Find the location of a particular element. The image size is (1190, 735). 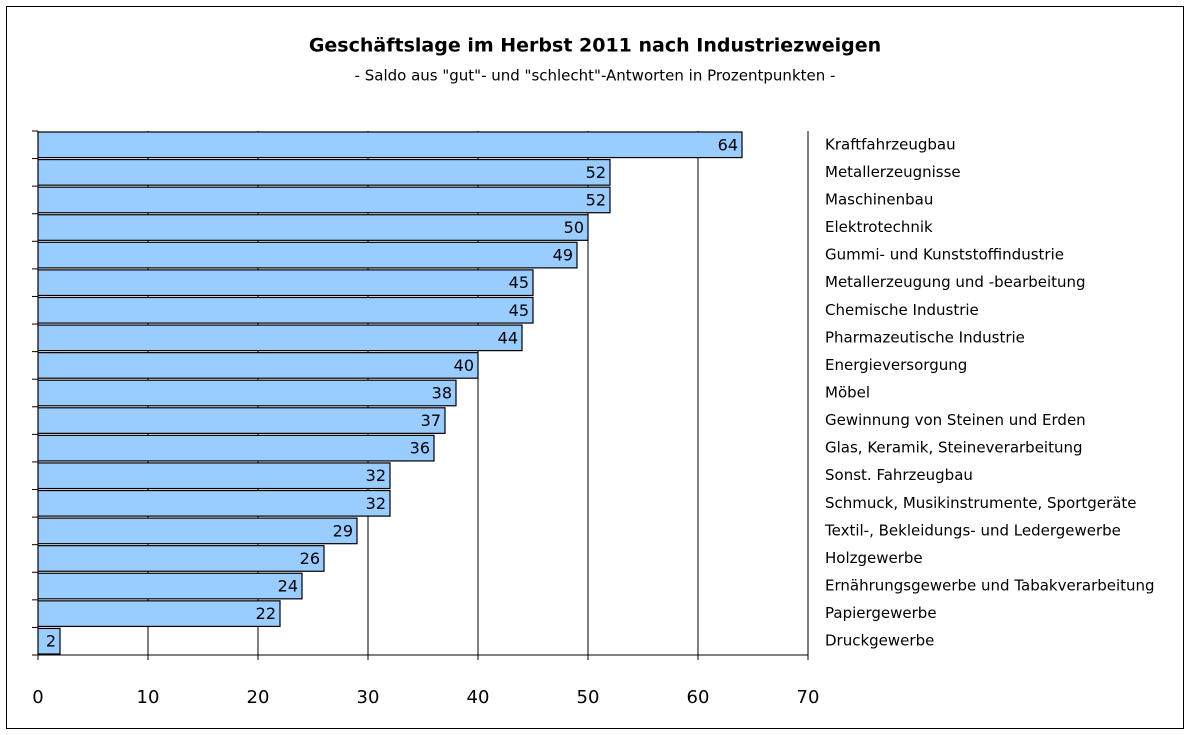

category-label: Holzgewerbe is located at coordinates (874, 558).